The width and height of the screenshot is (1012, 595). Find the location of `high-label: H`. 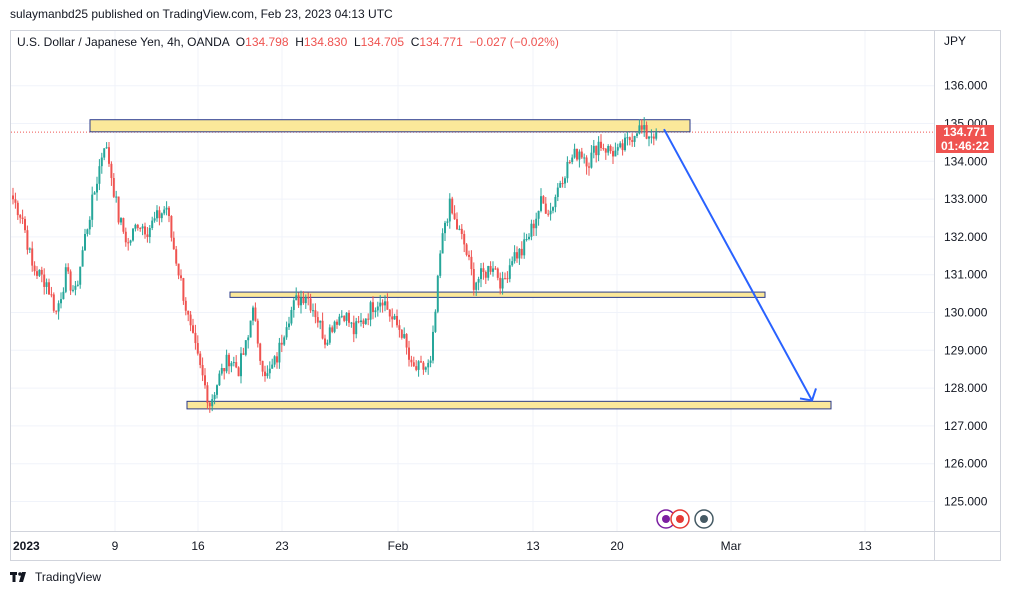

high-label: H is located at coordinates (299, 42).